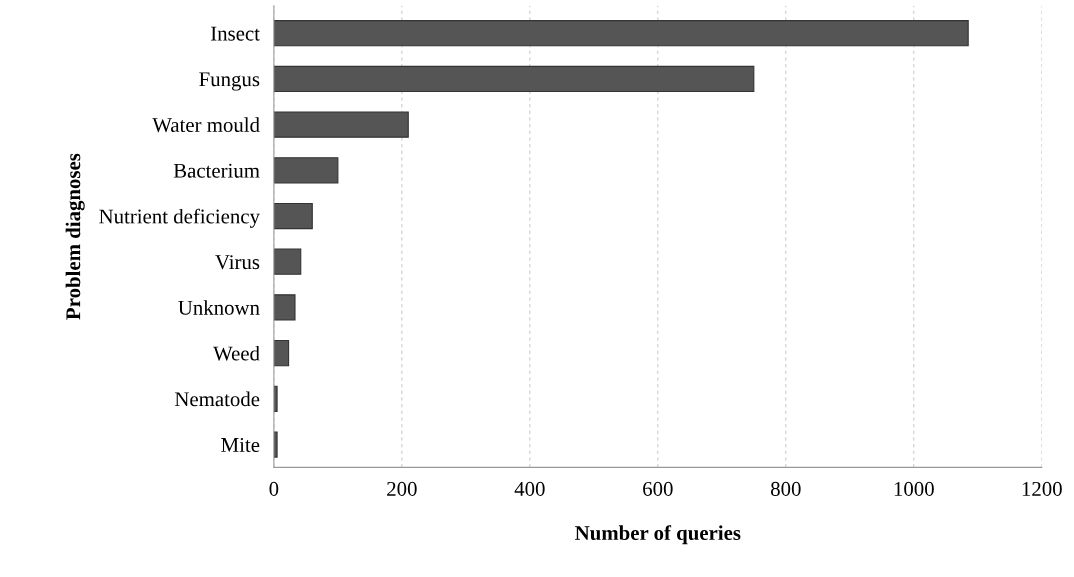 This screenshot has height=577, width=1074. I want to click on x-tick-label: 400, so click(529, 488).